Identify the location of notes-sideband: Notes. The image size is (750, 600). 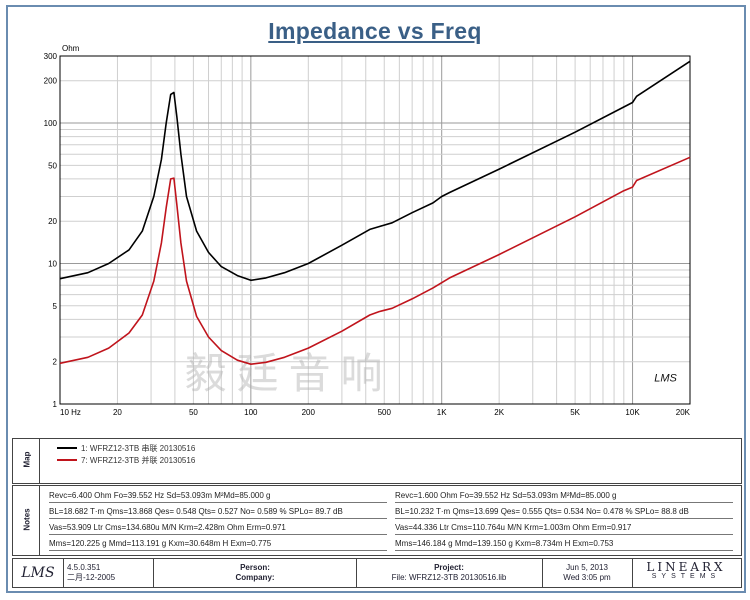
(26, 520).